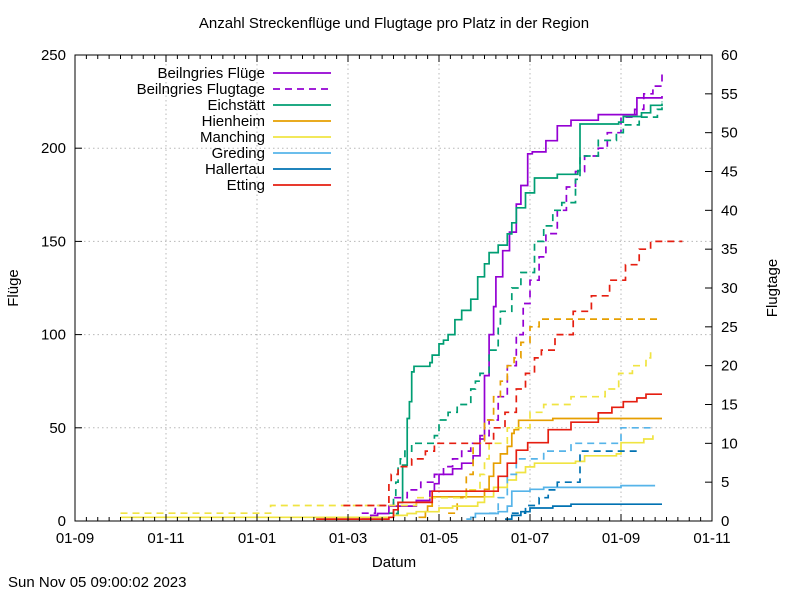 This screenshot has height=600, width=800. What do you see at coordinates (235, 169) in the screenshot?
I see `legend-label: Hallertau` at bounding box center [235, 169].